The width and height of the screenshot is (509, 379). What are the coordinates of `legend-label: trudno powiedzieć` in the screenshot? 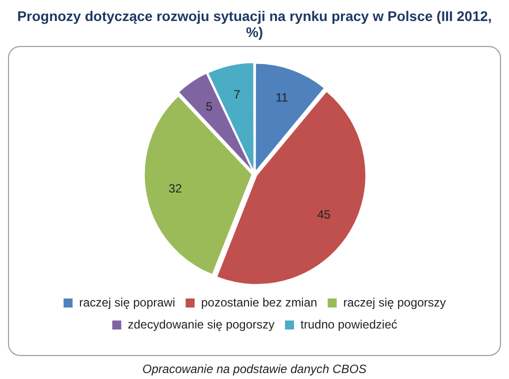 It's located at (349, 324).